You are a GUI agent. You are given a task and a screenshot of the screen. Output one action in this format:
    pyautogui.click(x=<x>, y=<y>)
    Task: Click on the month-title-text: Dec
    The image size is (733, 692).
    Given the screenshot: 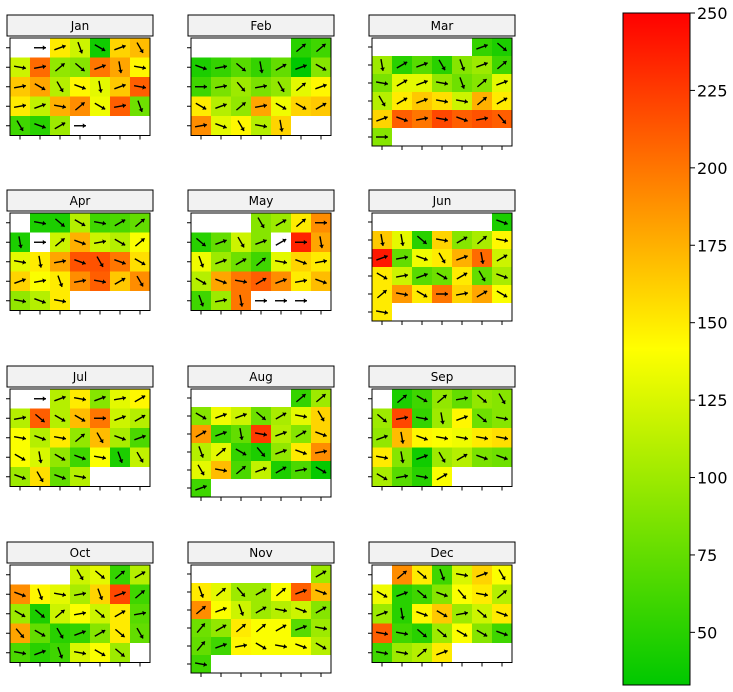 What is the action you would take?
    pyautogui.click(x=441, y=553)
    